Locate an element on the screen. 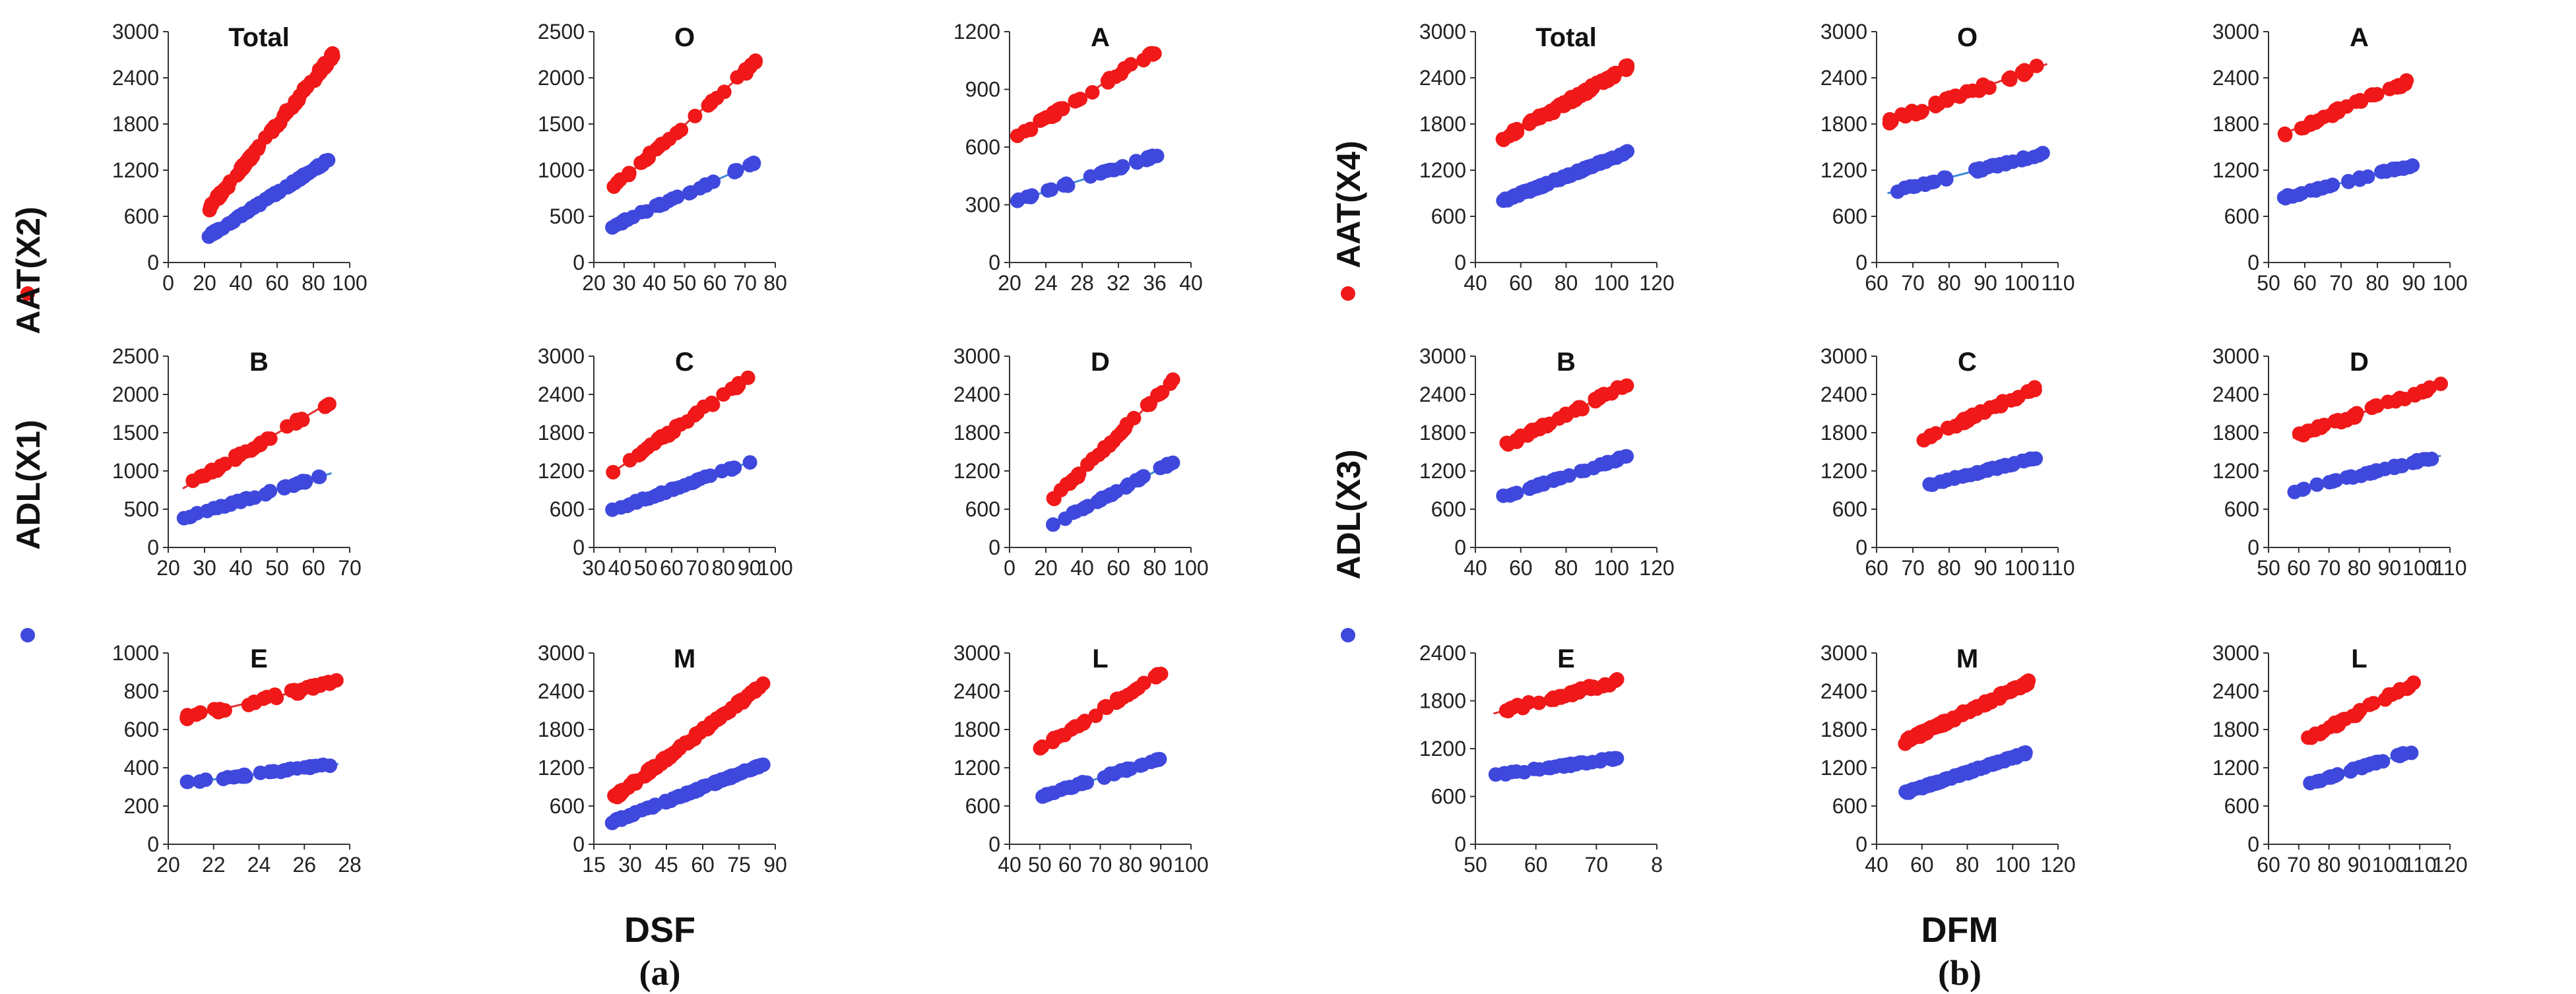  x-tick-label: 75 is located at coordinates (739, 865).